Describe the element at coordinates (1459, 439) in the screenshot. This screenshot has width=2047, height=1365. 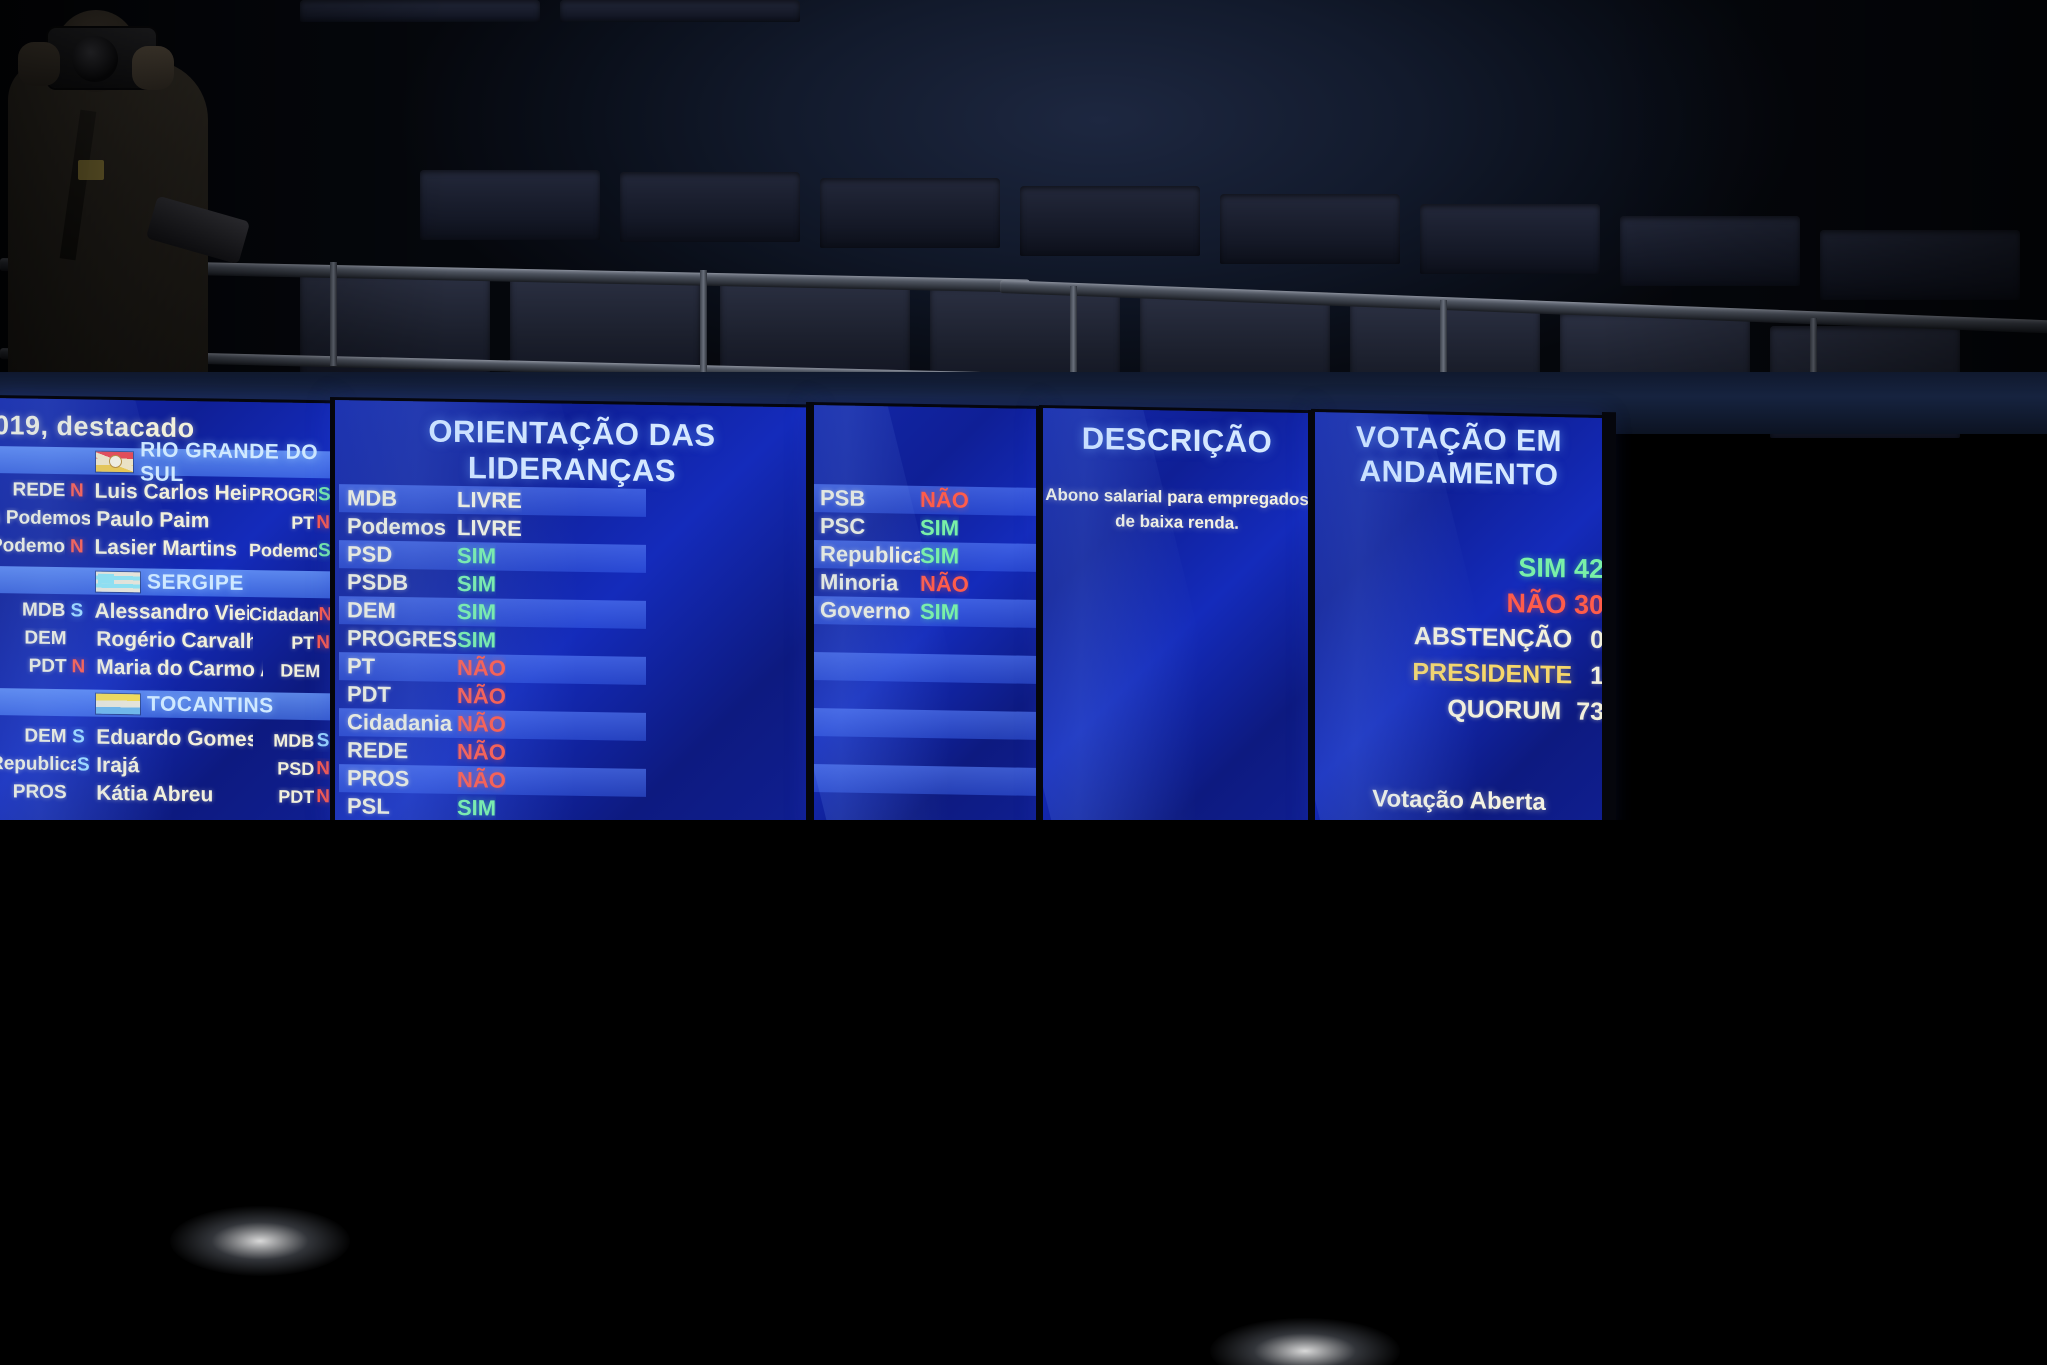
I see `result-title-line-1: VOTAÇÃO EM` at that location.